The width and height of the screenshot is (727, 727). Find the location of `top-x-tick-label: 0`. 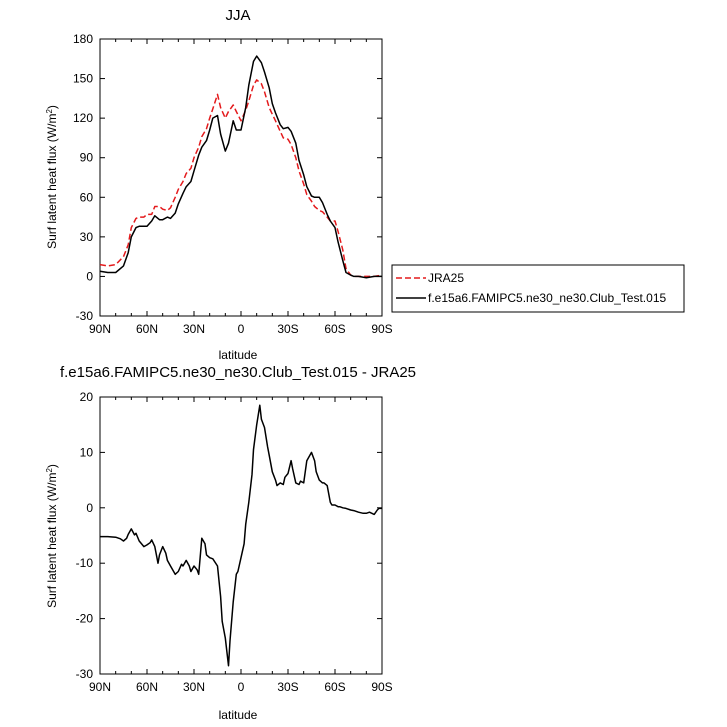

top-x-tick-label: 0 is located at coordinates (241, 329).